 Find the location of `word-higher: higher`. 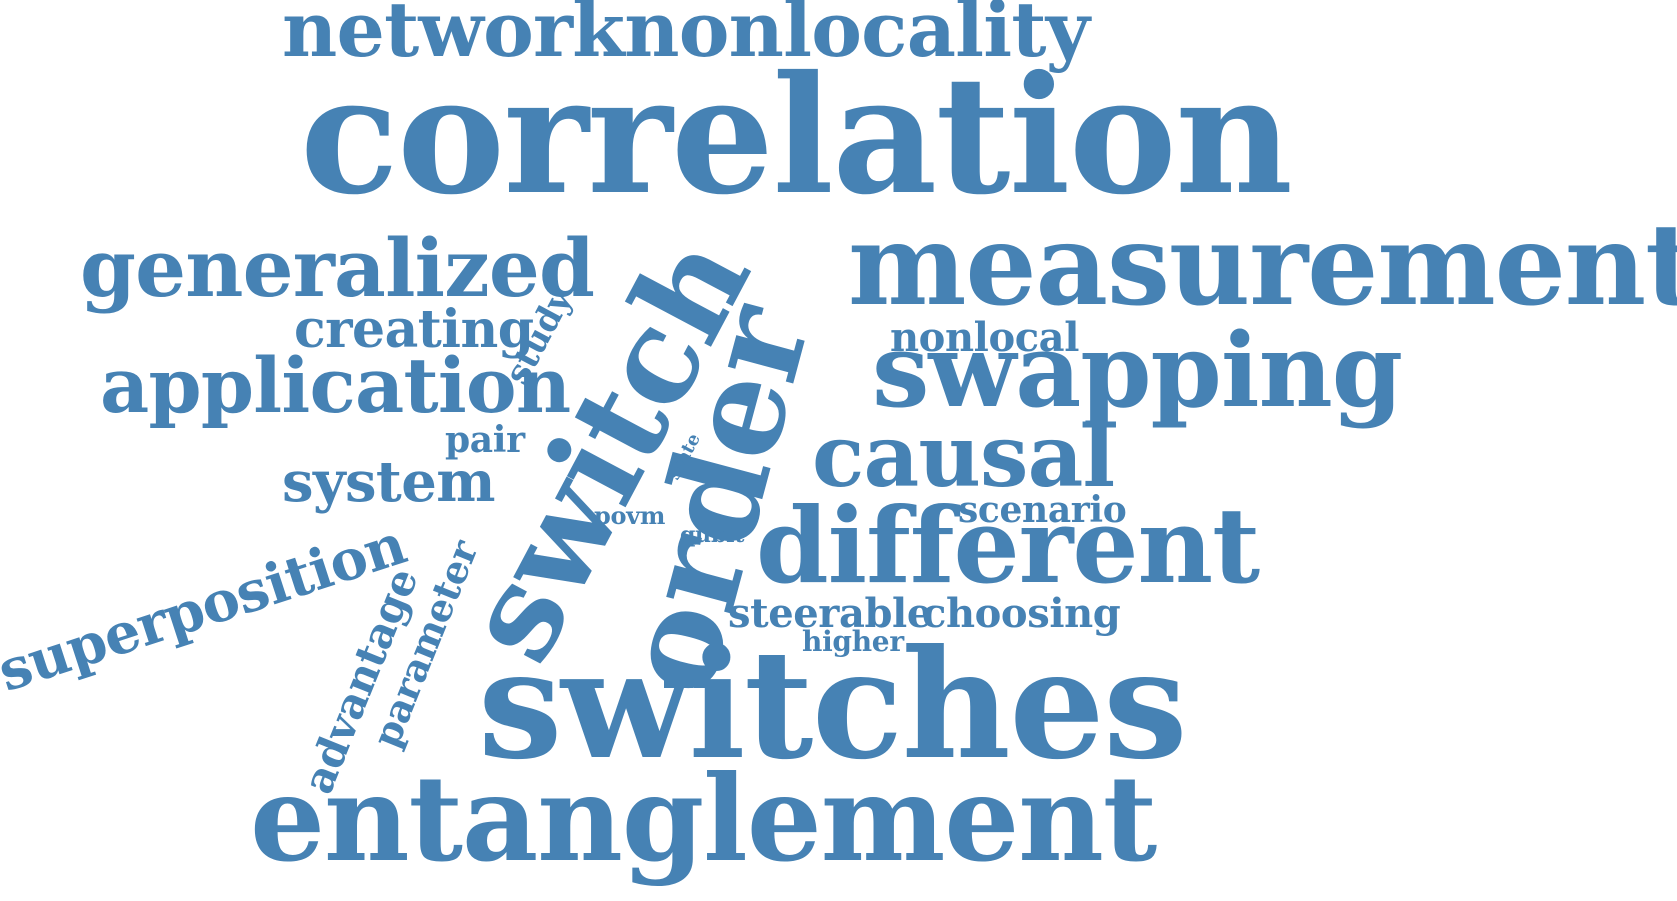

word-higher: higher is located at coordinates (853, 641).